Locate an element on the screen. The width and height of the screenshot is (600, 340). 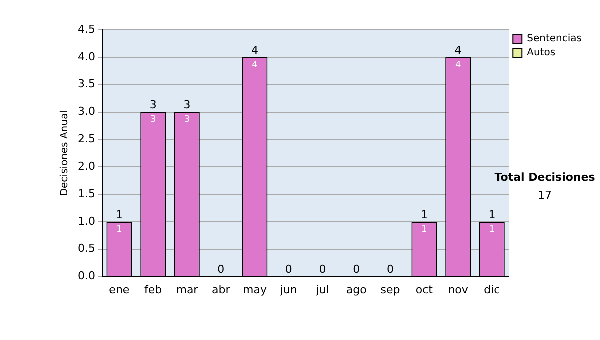
legend-label: Sentencias is located at coordinates (554, 39).